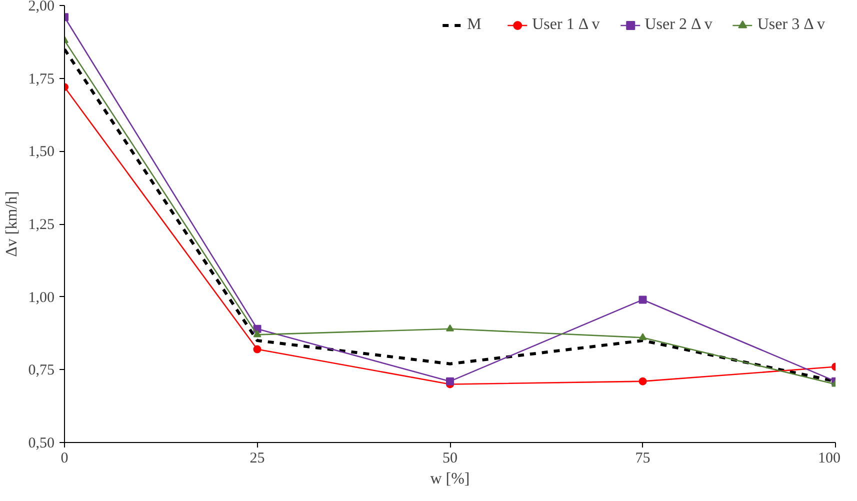 Image resolution: width=857 pixels, height=501 pixels. Describe the element at coordinates (642, 458) in the screenshot. I see `x-tick-label: 75` at that location.